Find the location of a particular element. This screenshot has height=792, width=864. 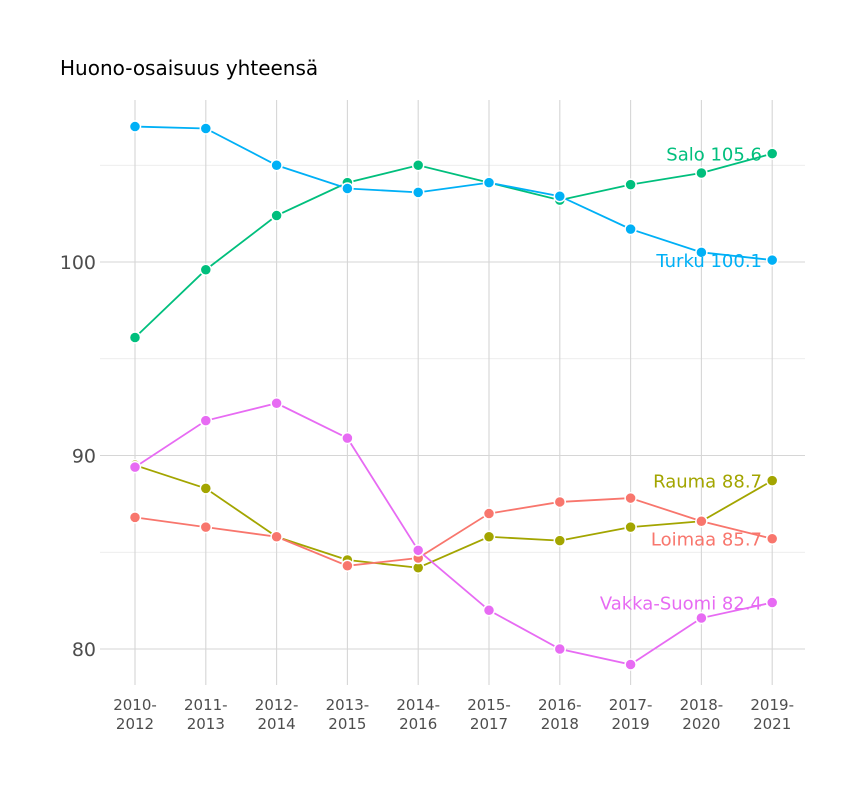

end-label: Salo 105.6 is located at coordinates (714, 155).